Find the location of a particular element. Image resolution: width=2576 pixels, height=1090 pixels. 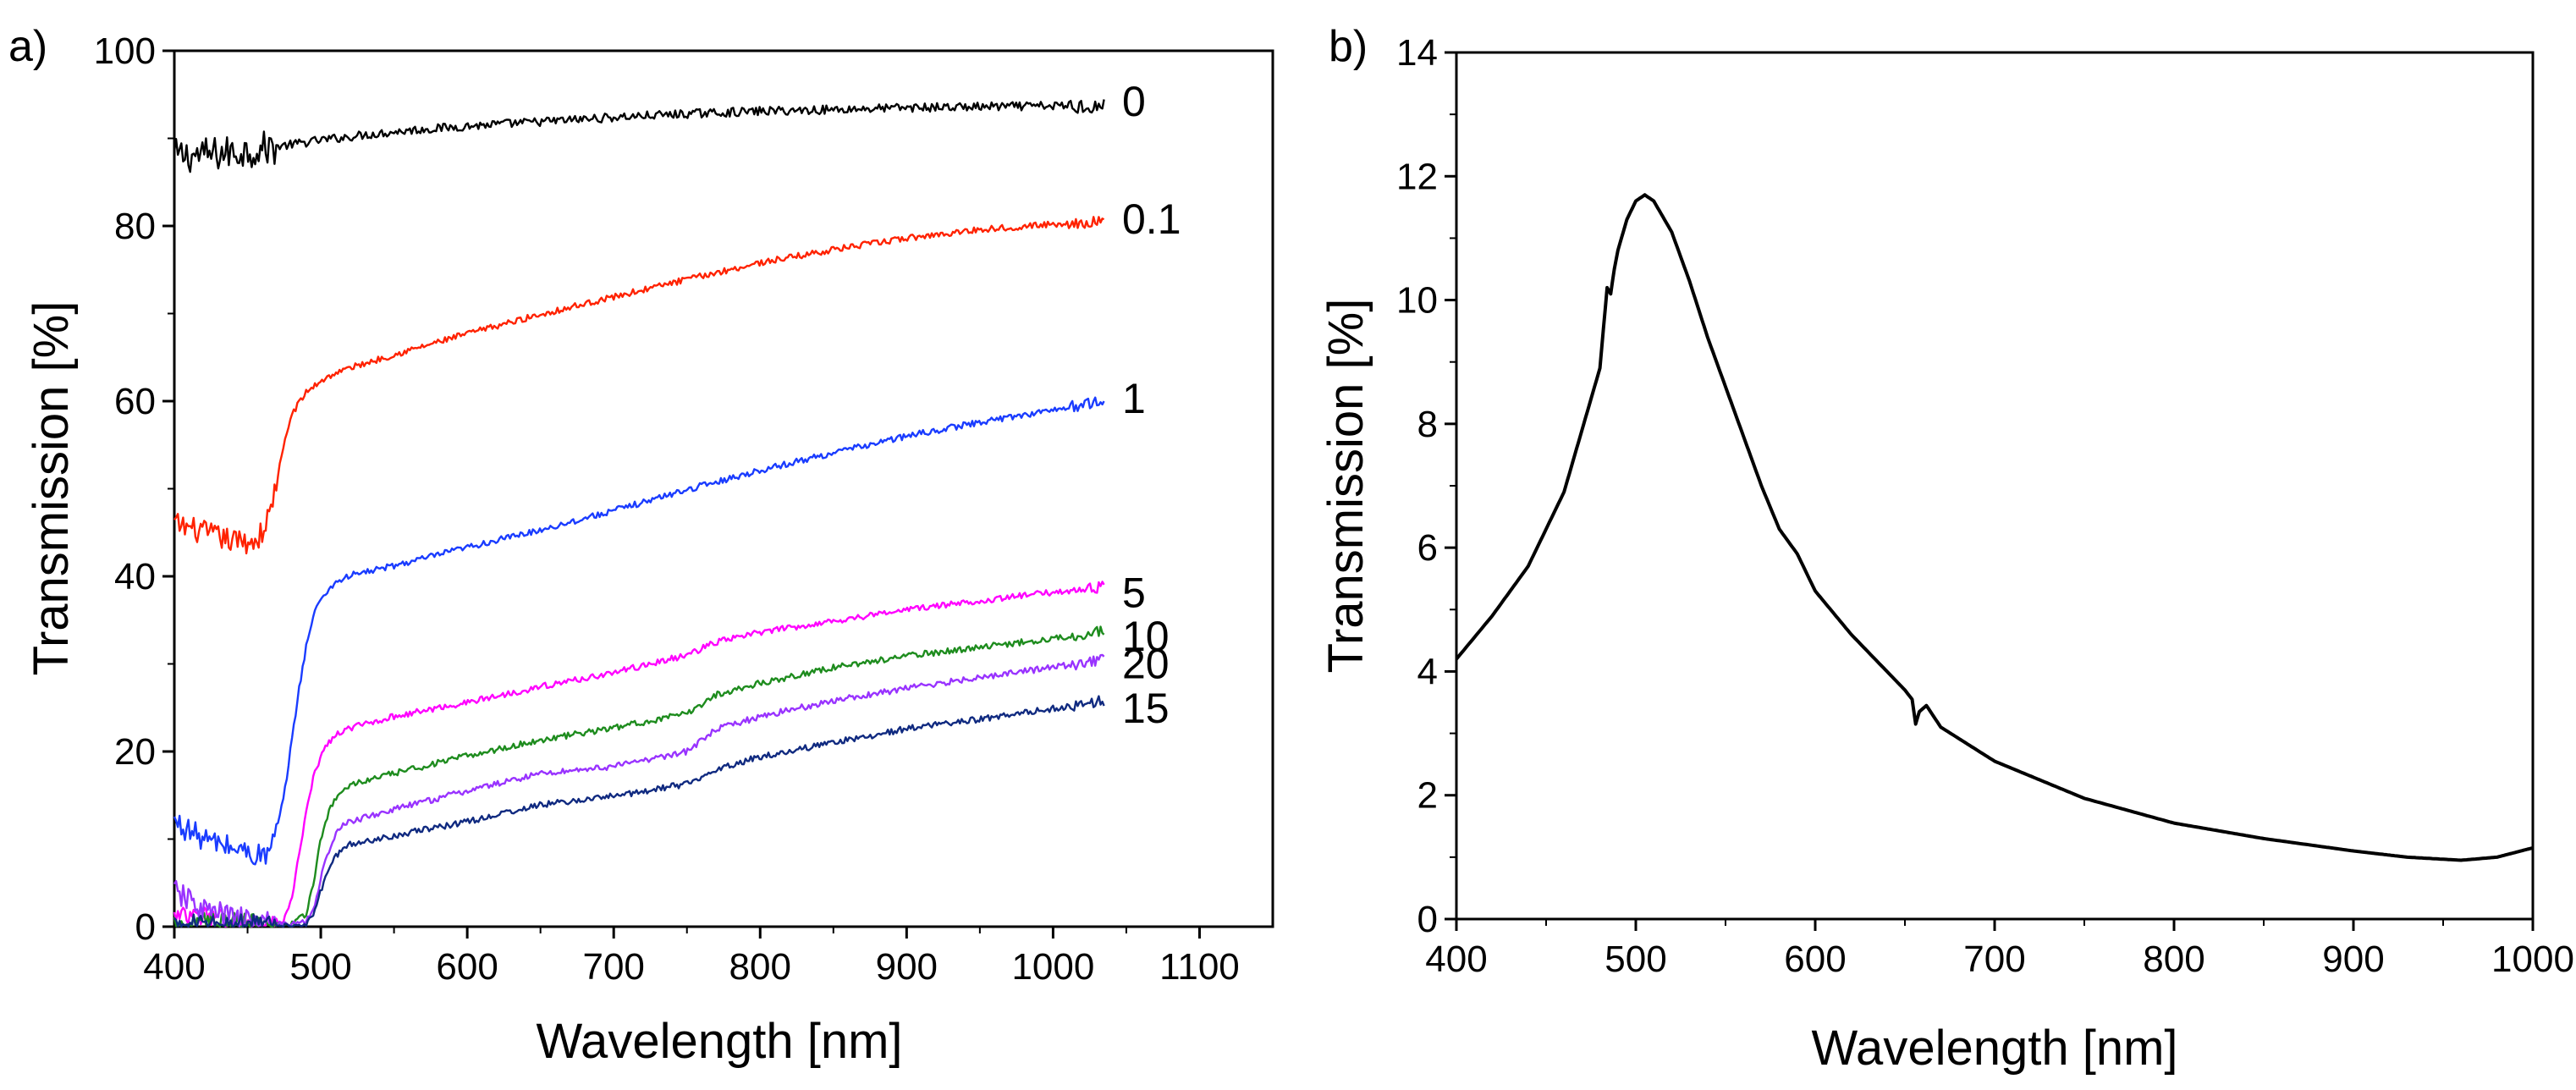

panel-a-y-ticks: 0 20 40 60 80 100 is located at coordinates (134, 489).